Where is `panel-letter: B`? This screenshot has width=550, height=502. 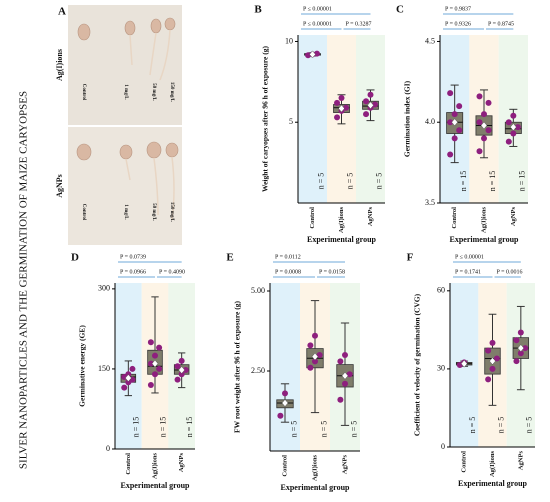
panel-letter: B is located at coordinates (258, 10).